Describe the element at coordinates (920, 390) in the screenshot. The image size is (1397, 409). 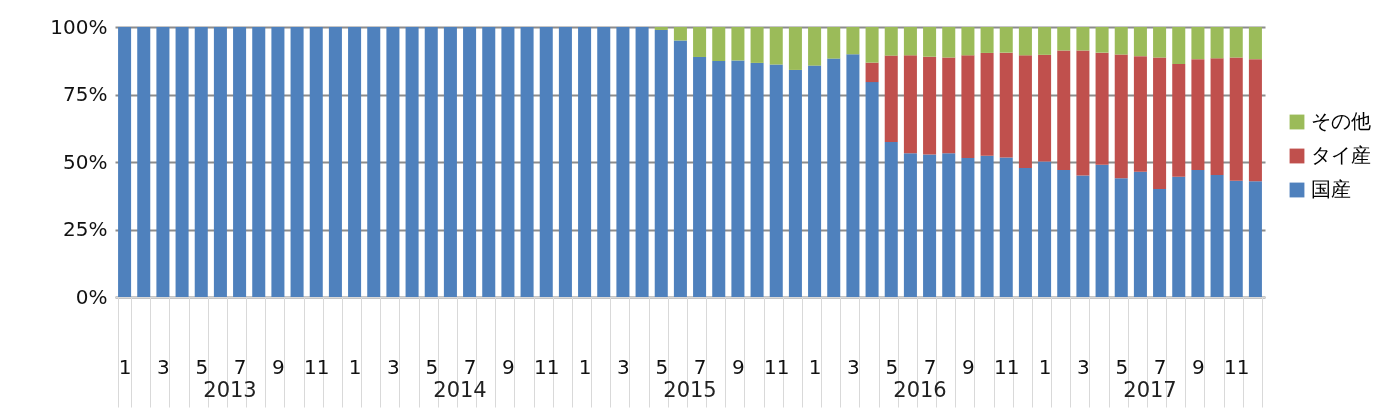
I see `text: 2016` at that location.